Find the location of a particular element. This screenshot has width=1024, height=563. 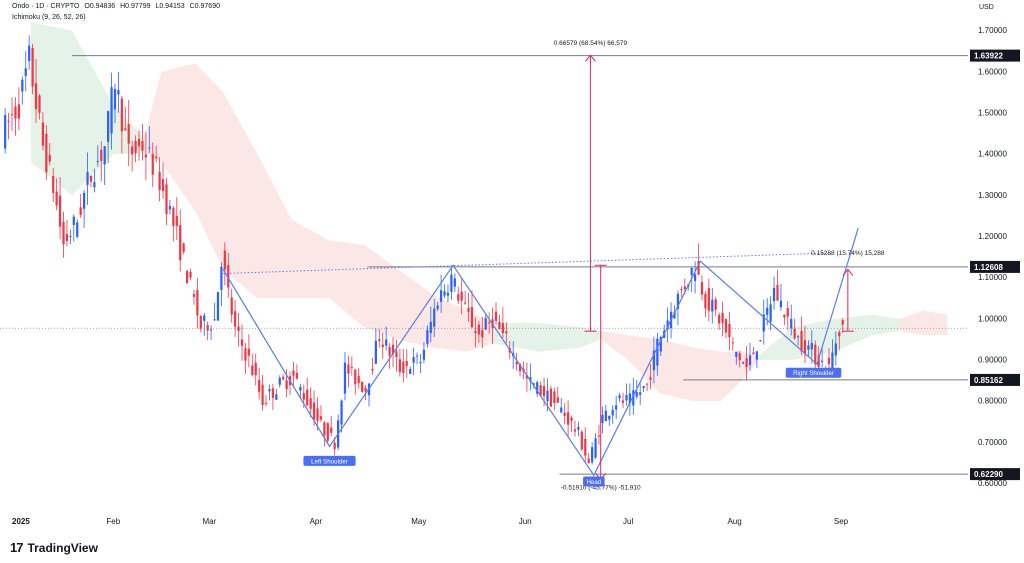

tradingview-logo-icon: 17 is located at coordinates (17, 547).